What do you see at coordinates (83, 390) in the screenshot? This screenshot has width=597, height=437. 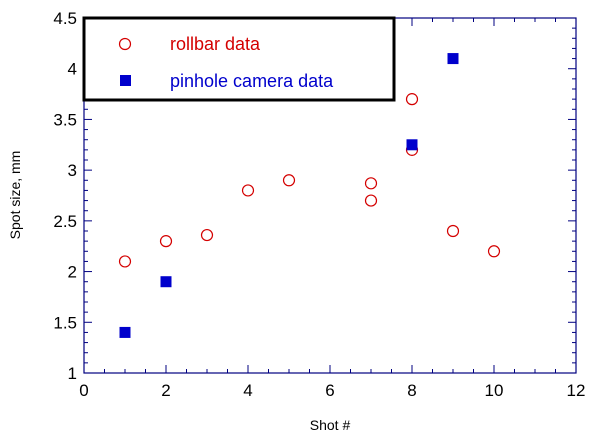 I see `x-tick-label: 0` at bounding box center [83, 390].